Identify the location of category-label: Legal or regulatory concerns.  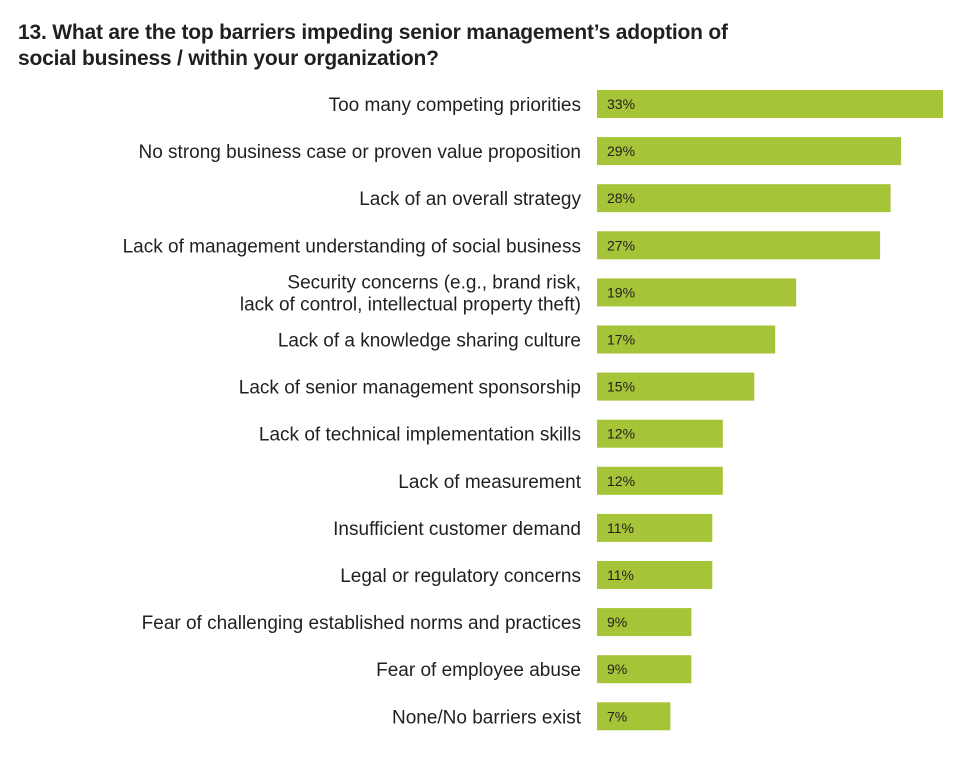
(460, 576).